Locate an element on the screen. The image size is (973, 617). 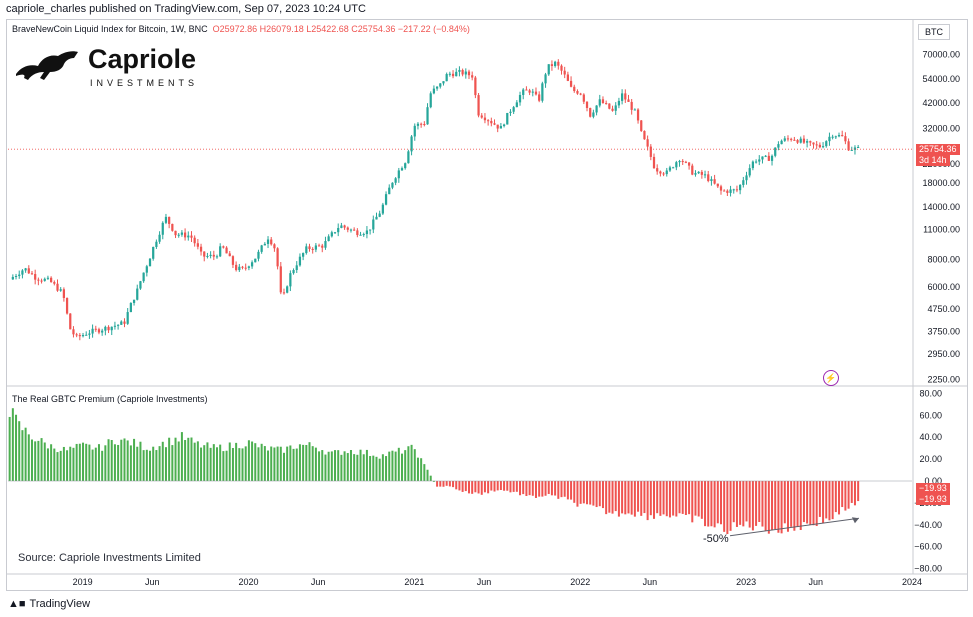
change-value: −217.22 (−0.84%) is located at coordinates (433, 29).